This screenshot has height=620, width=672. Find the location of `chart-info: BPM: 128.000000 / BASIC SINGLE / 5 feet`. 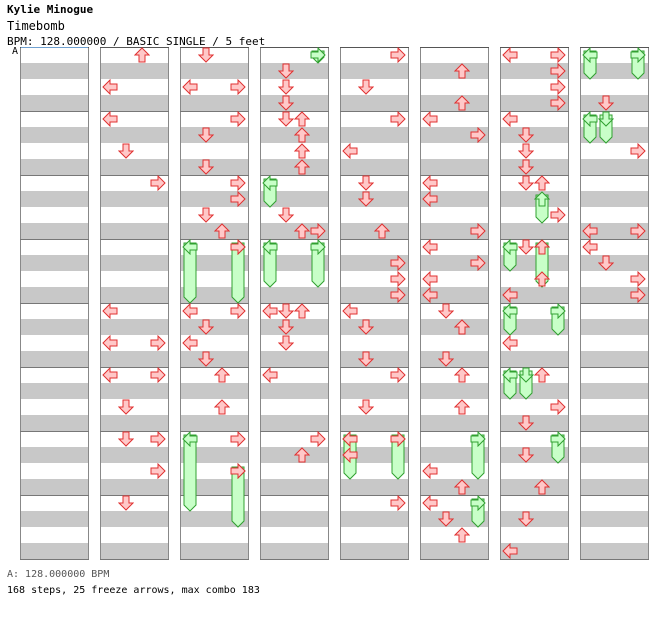

chart-info: BPM: 128.000000 / BASIC SINGLE / 5 feet is located at coordinates (136, 41).